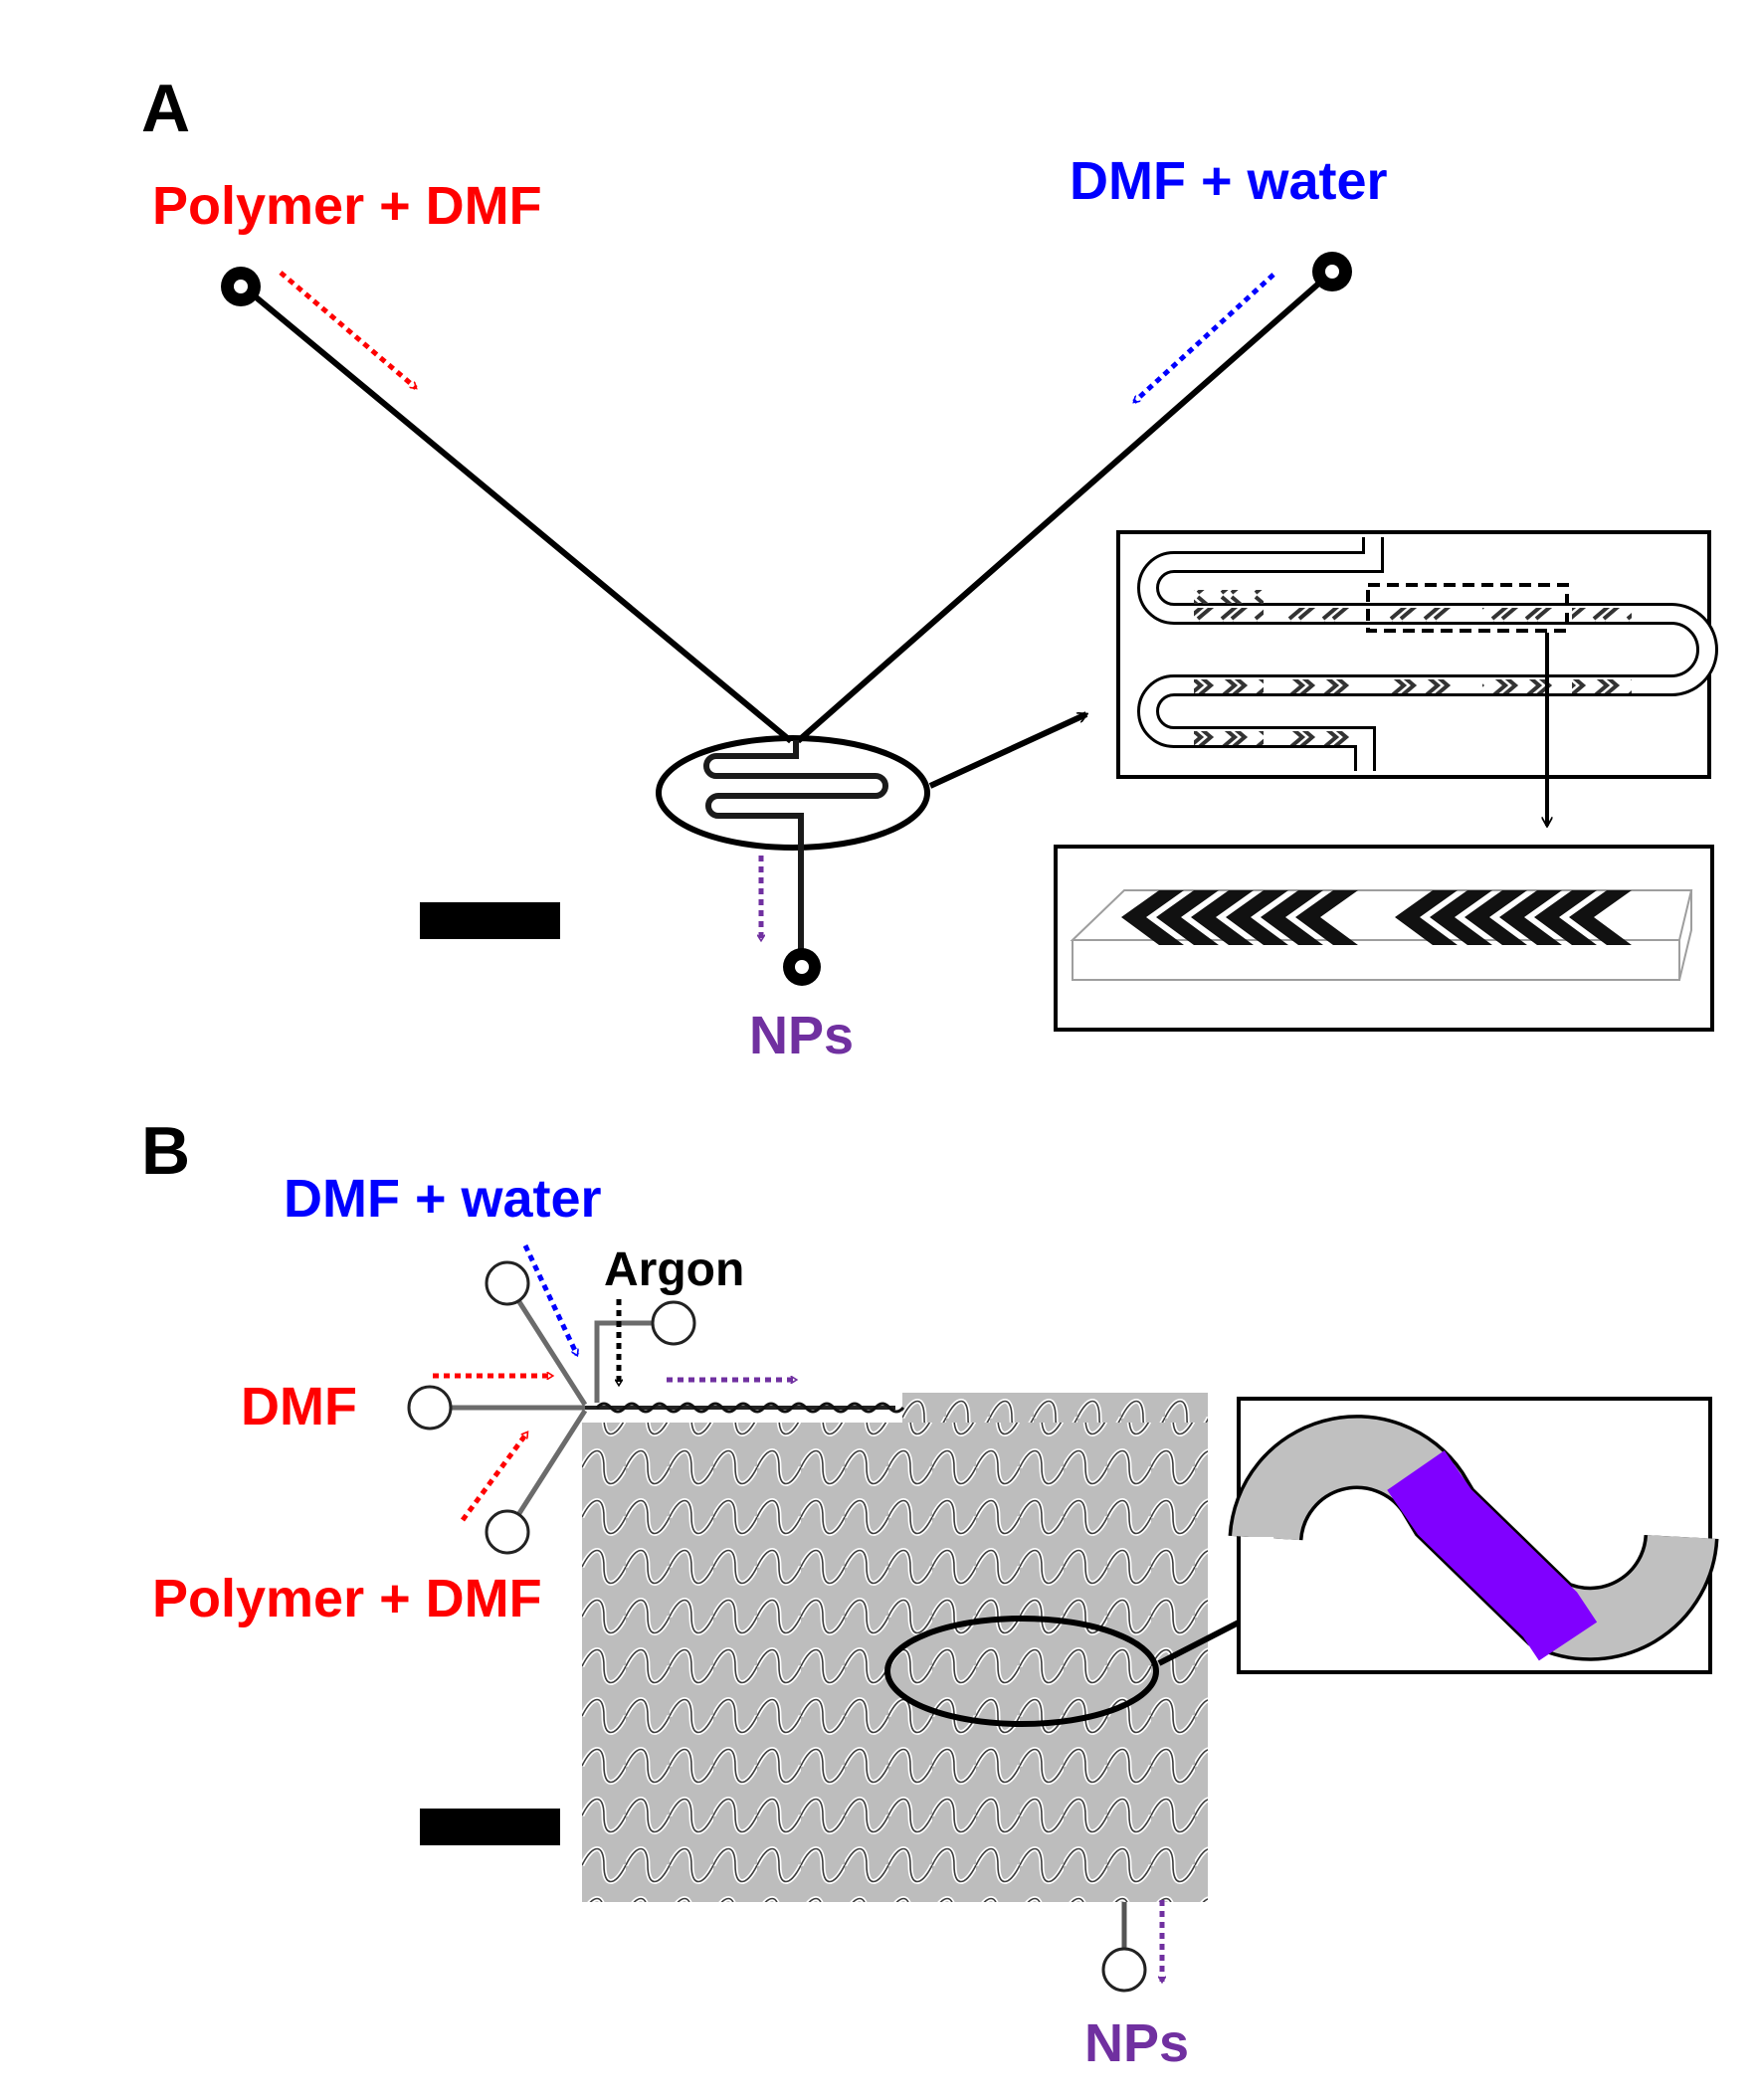  Describe the element at coordinates (1021, 1671) in the screenshot. I see `reactor-zoom-region` at that location.